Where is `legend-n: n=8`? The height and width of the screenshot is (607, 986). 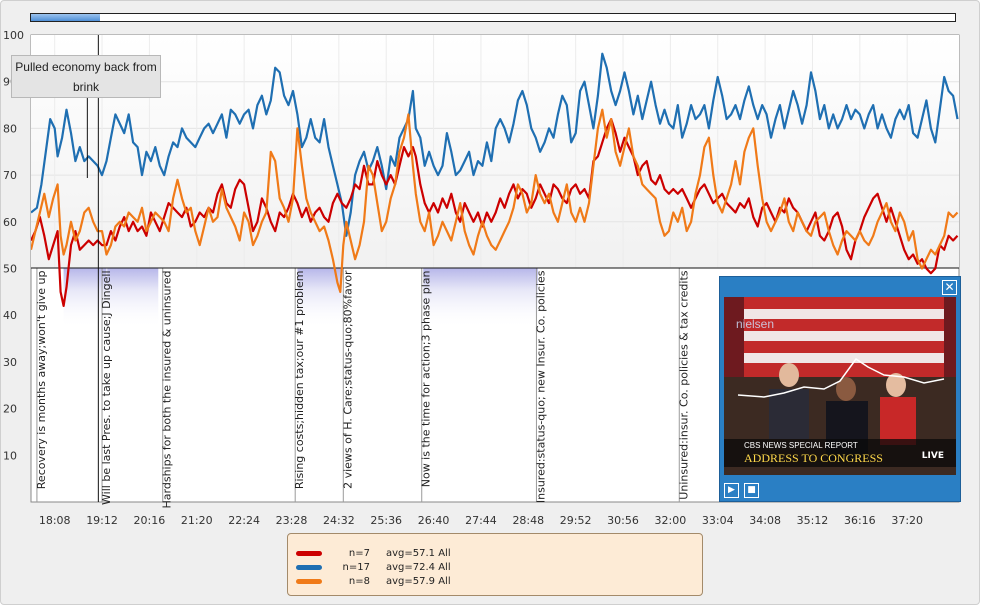 legend-n: n=8 is located at coordinates (359, 581).